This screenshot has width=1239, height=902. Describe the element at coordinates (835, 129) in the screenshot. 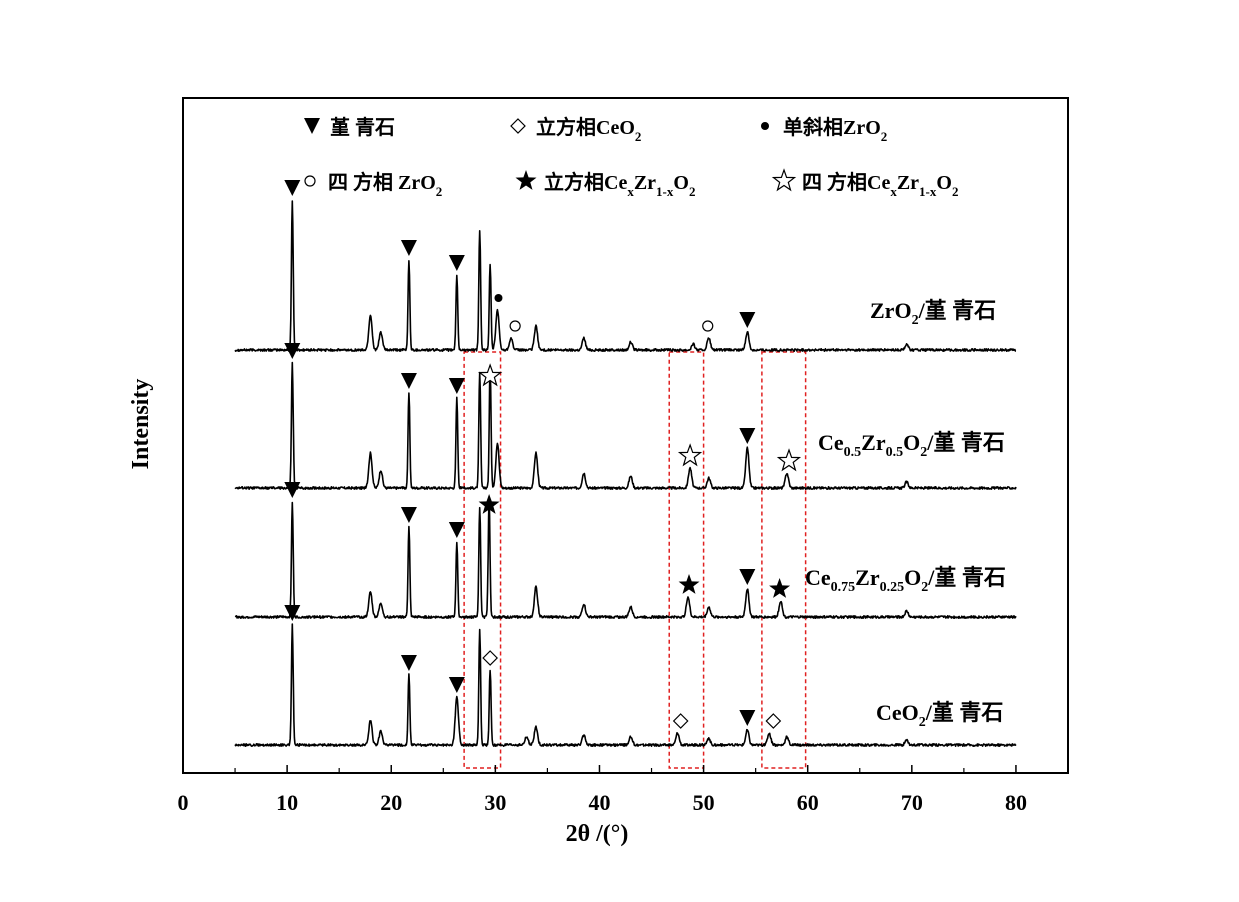

I see `legend-label: 单斜相ZrO2` at that location.